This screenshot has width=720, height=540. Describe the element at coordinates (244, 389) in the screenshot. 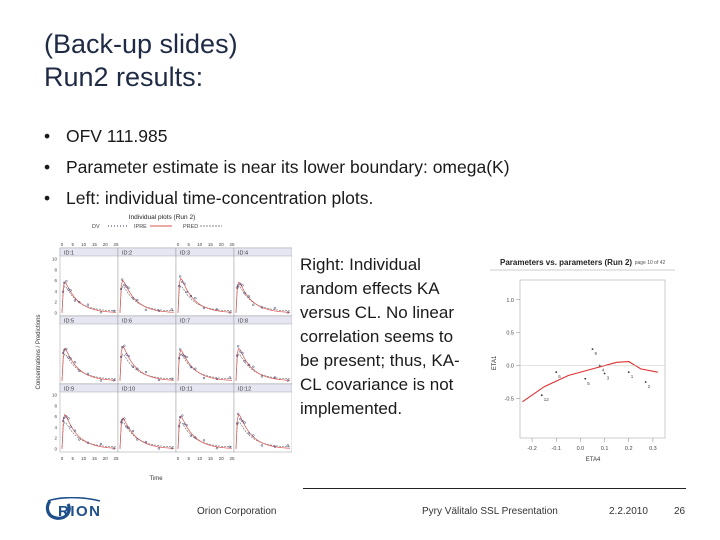

I see `panel-label: ID:12` at that location.